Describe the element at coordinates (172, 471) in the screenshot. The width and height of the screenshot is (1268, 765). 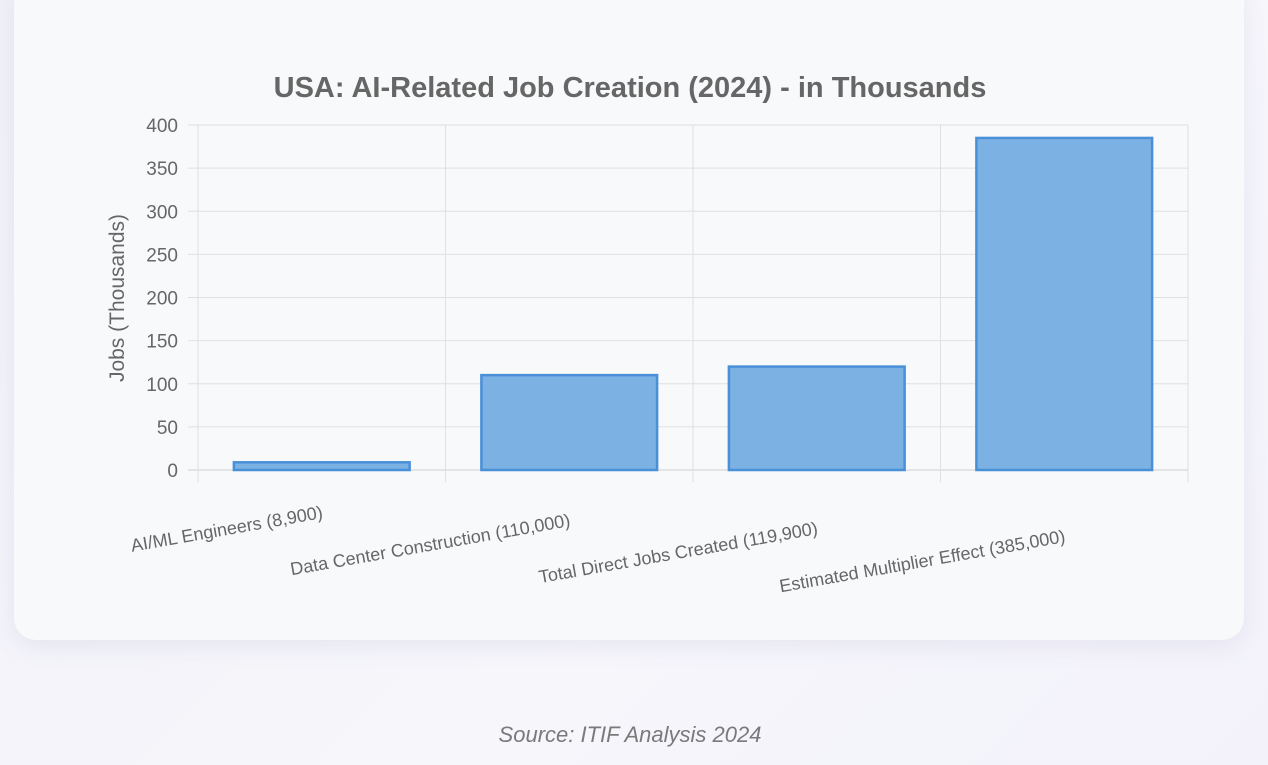
I see `y-tick-label: 0` at that location.